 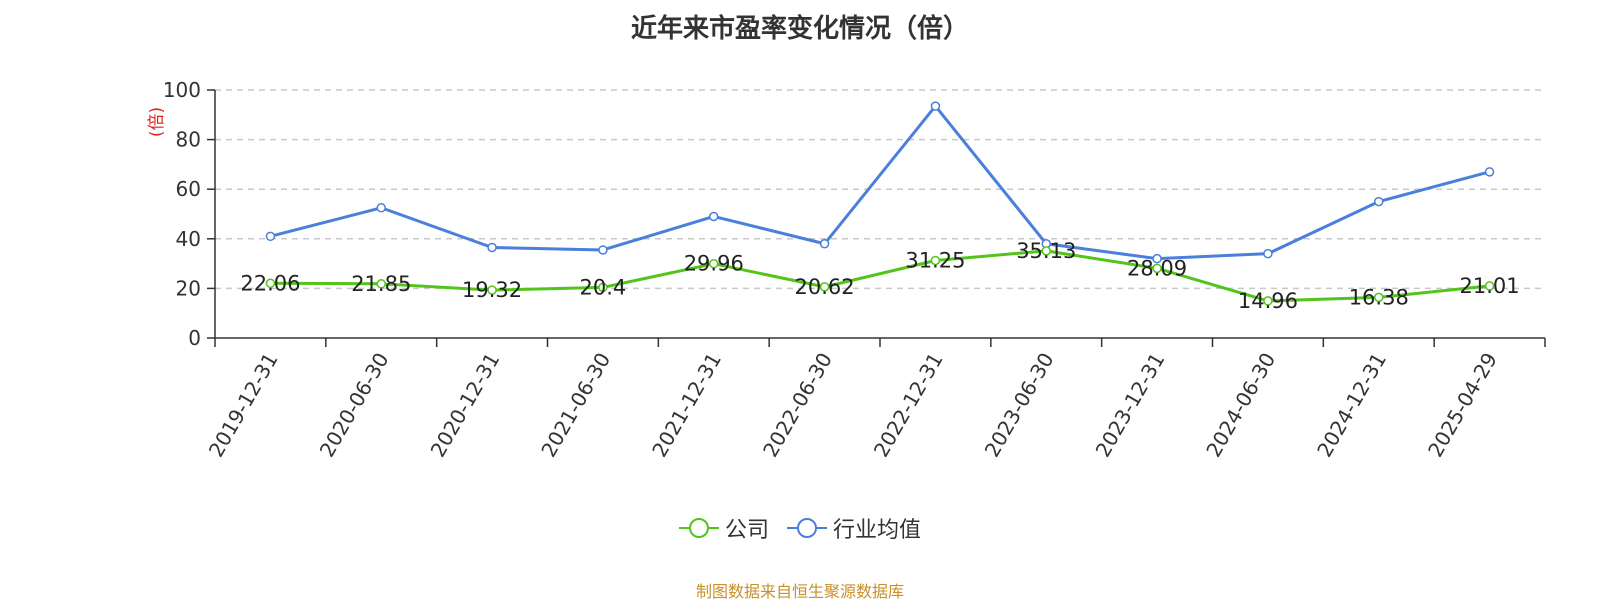 I want to click on x-tick-label: 2022-12-31, so click(x=908, y=405).